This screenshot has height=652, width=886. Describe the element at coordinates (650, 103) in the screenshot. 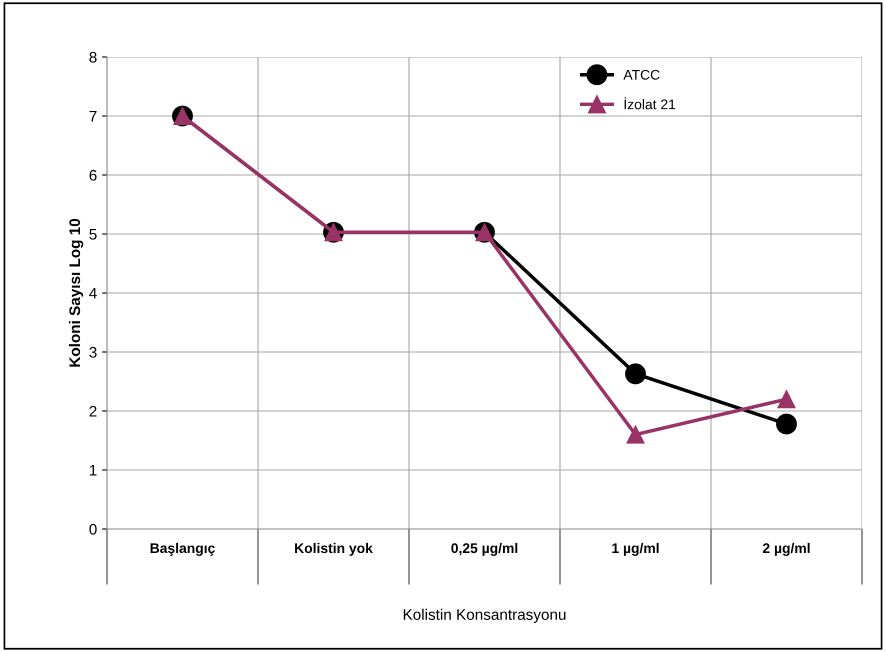

I see `legend-label: İzolat 21` at that location.